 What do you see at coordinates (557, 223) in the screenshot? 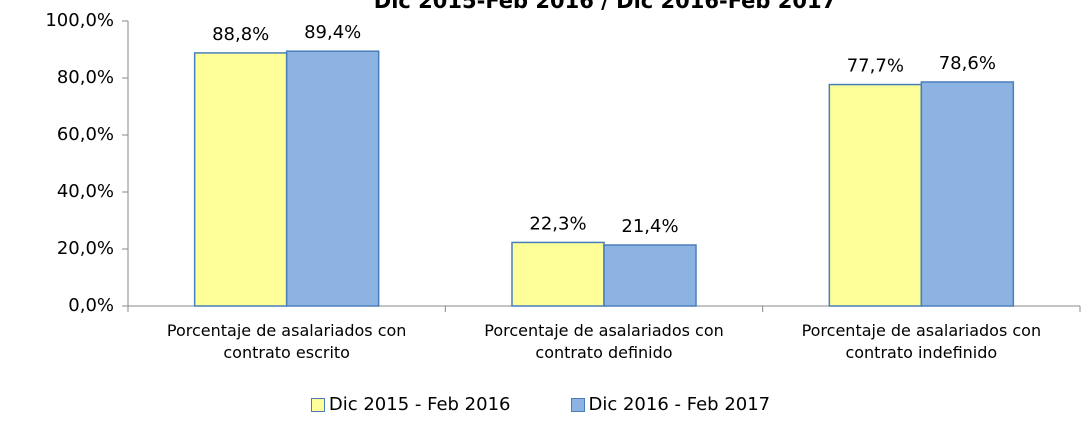
I see `data-label: 22,3%` at bounding box center [557, 223].